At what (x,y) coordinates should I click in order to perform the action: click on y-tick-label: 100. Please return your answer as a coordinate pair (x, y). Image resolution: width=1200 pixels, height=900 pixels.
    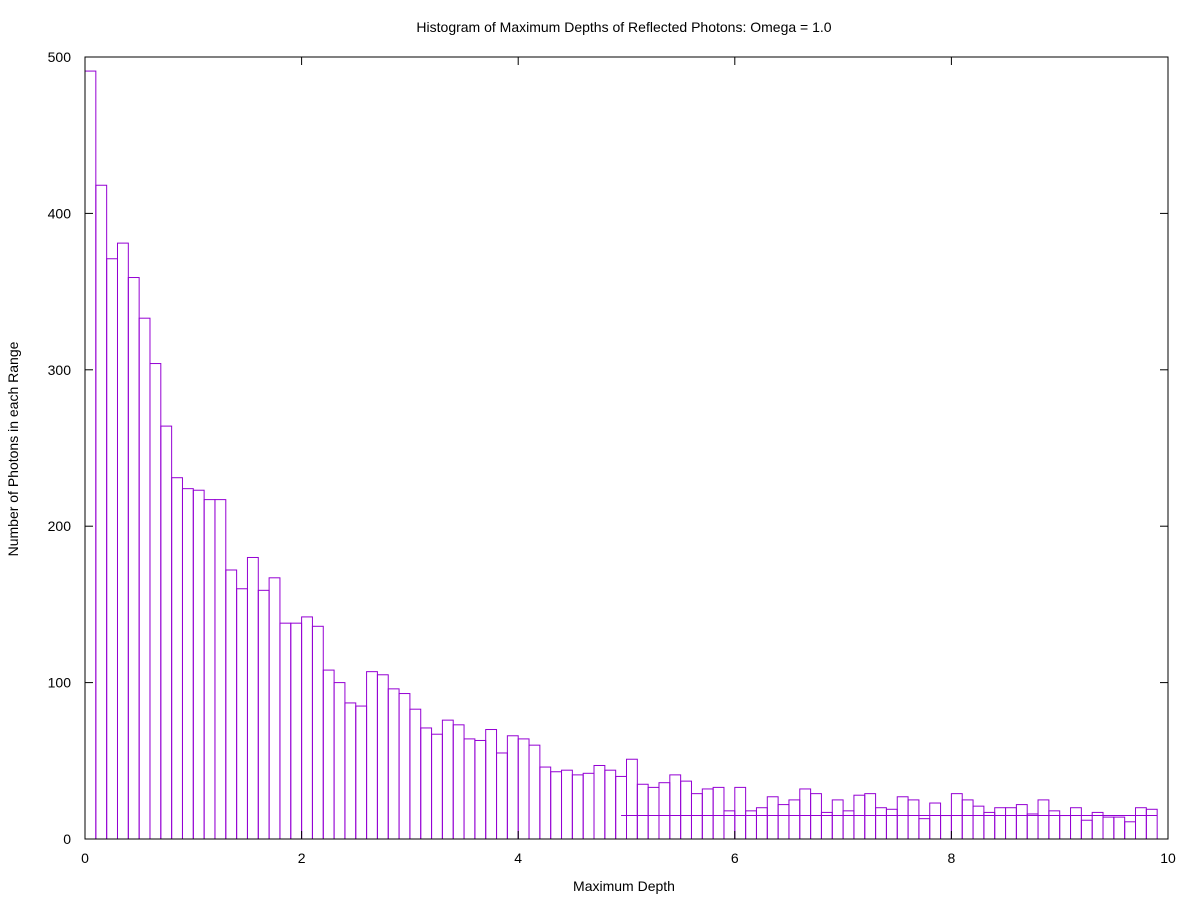
    Looking at the image, I should click on (60, 683).